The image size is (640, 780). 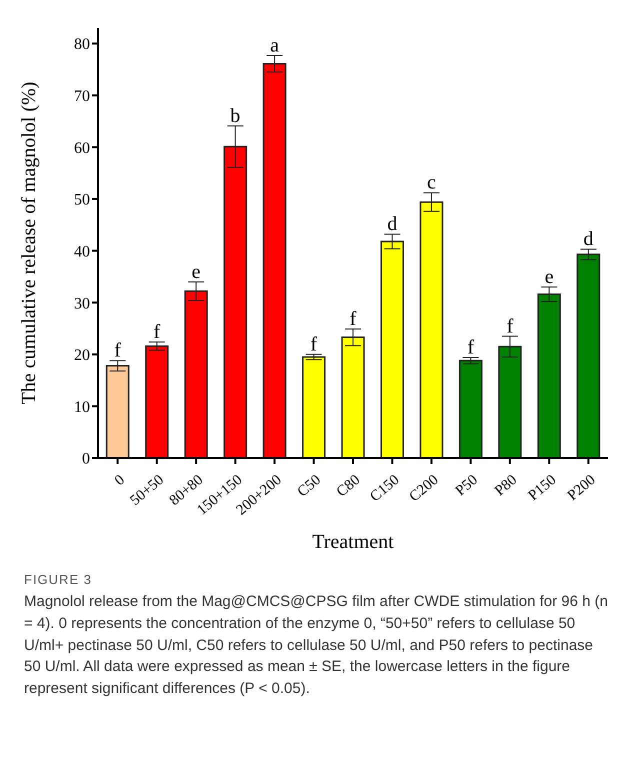 I want to click on x-tick-label: C150, so click(x=385, y=489).